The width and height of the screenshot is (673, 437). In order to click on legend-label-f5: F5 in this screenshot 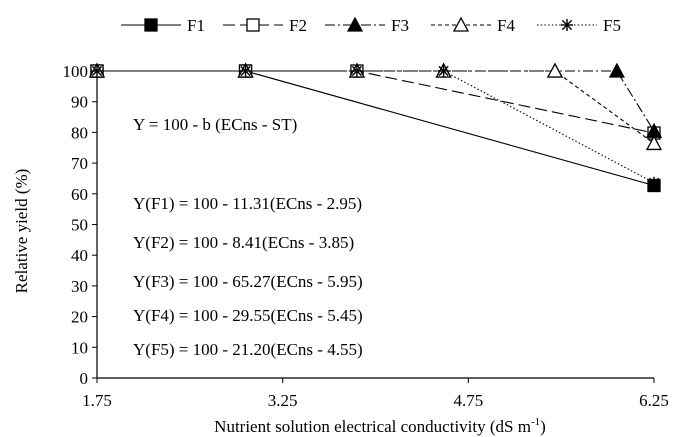, I will do `click(612, 25)`.